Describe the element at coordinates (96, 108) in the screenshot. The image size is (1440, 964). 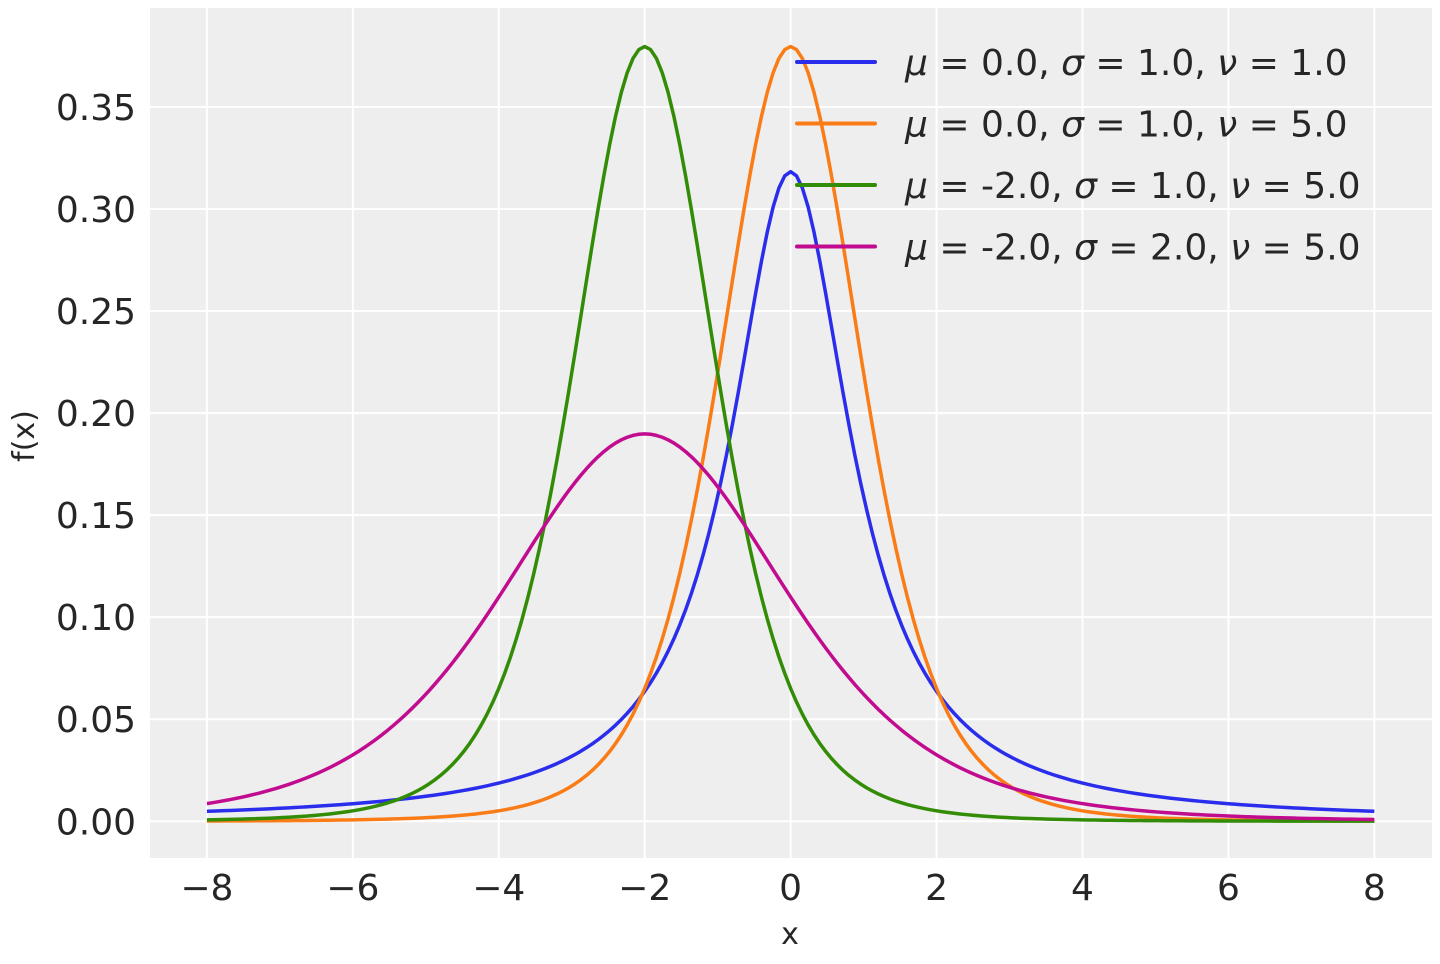
I see `y-tick-label: 0.35` at that location.